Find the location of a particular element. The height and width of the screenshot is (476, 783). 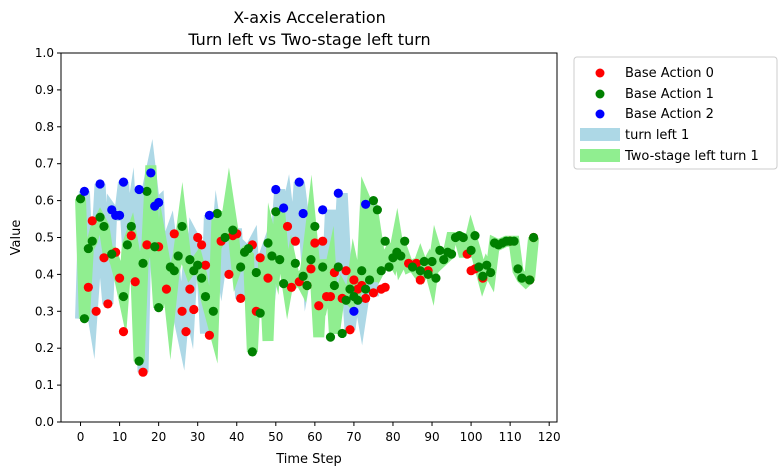

y-axis: 0.0 0.1 0.2 0.3 0.4 0.5 0.6 0.7 0.8 0.9 1.0 is located at coordinates (48, 237).